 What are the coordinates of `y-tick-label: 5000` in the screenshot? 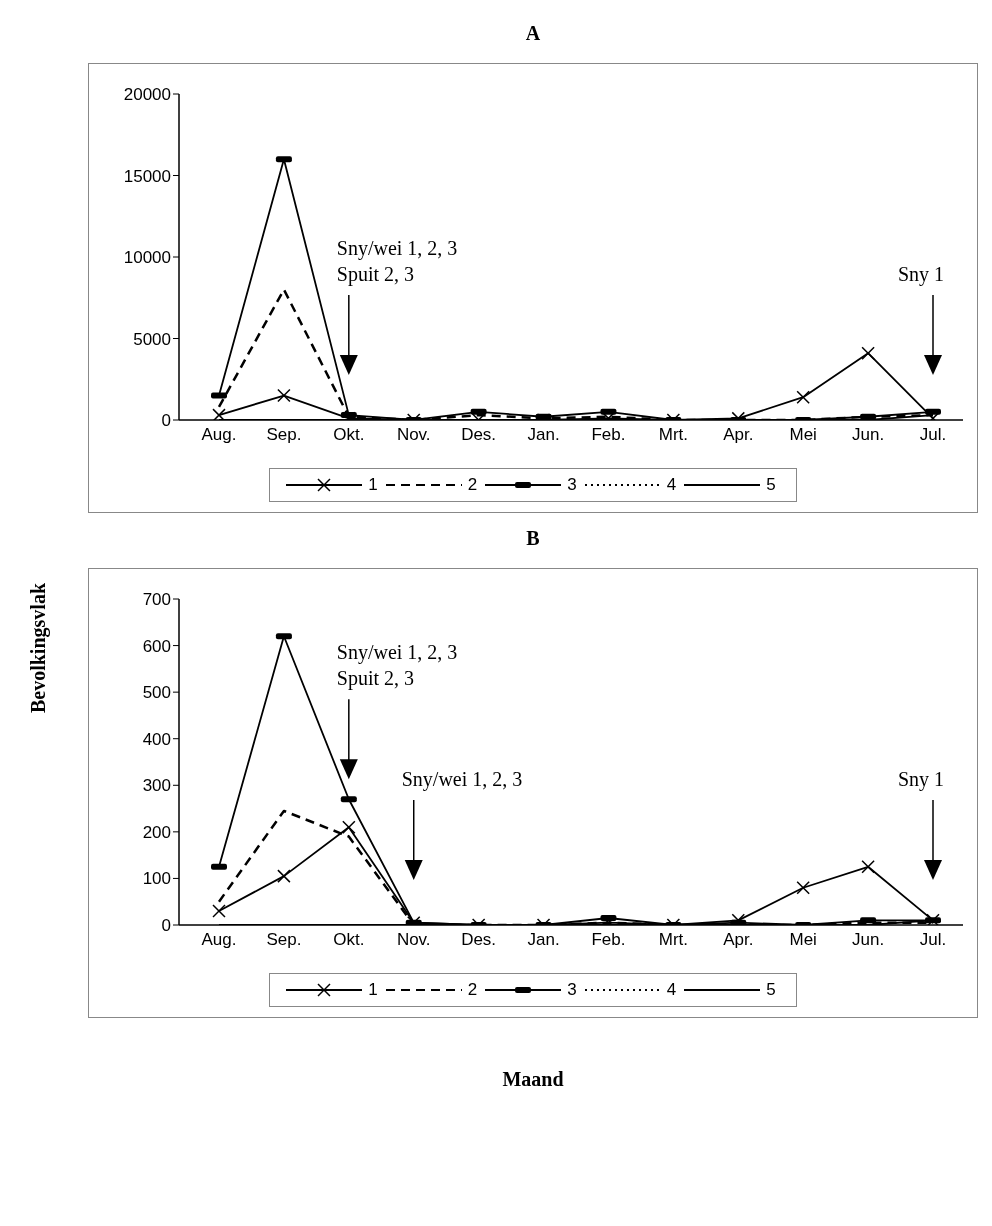 It's located at (152, 339).